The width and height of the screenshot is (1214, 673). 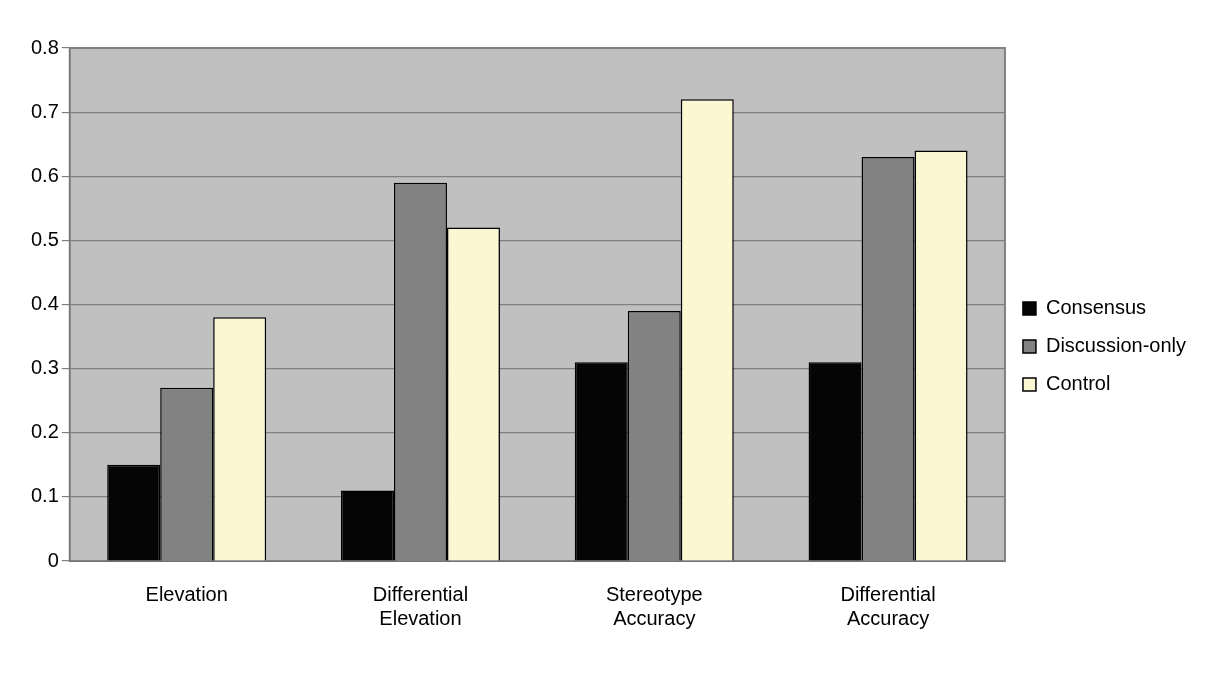 I want to click on legend-label: Discussion-only, so click(x=1116, y=345).